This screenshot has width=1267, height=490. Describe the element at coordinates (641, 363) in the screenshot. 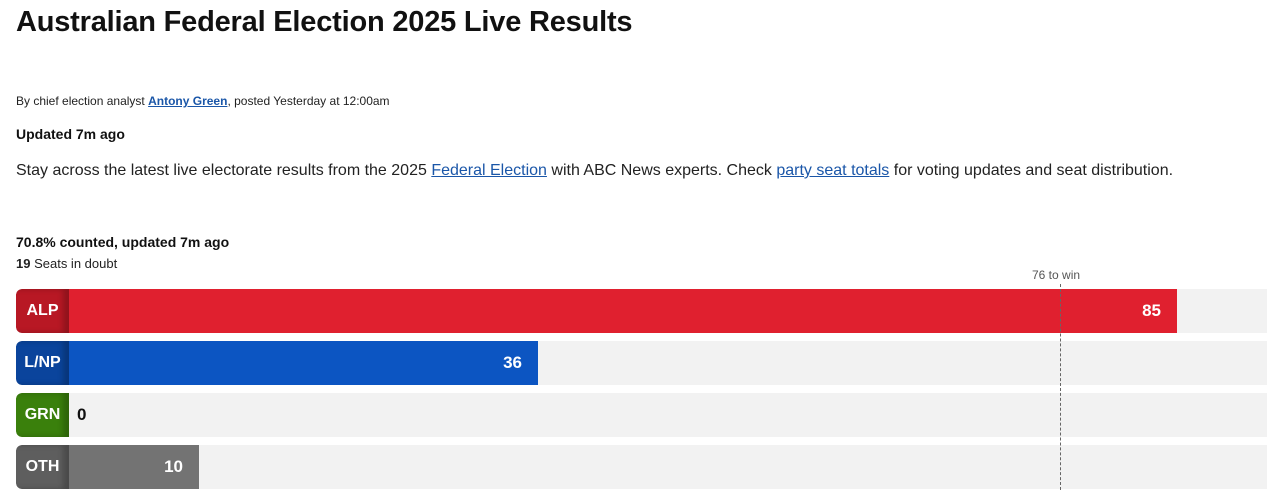

I see `bar-row-lnp: L/NP 36` at that location.